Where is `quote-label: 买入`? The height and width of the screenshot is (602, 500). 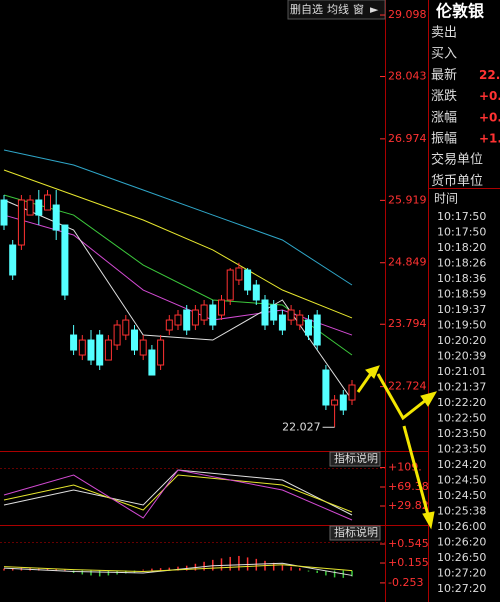 quote-label: 买入 is located at coordinates (444, 54).